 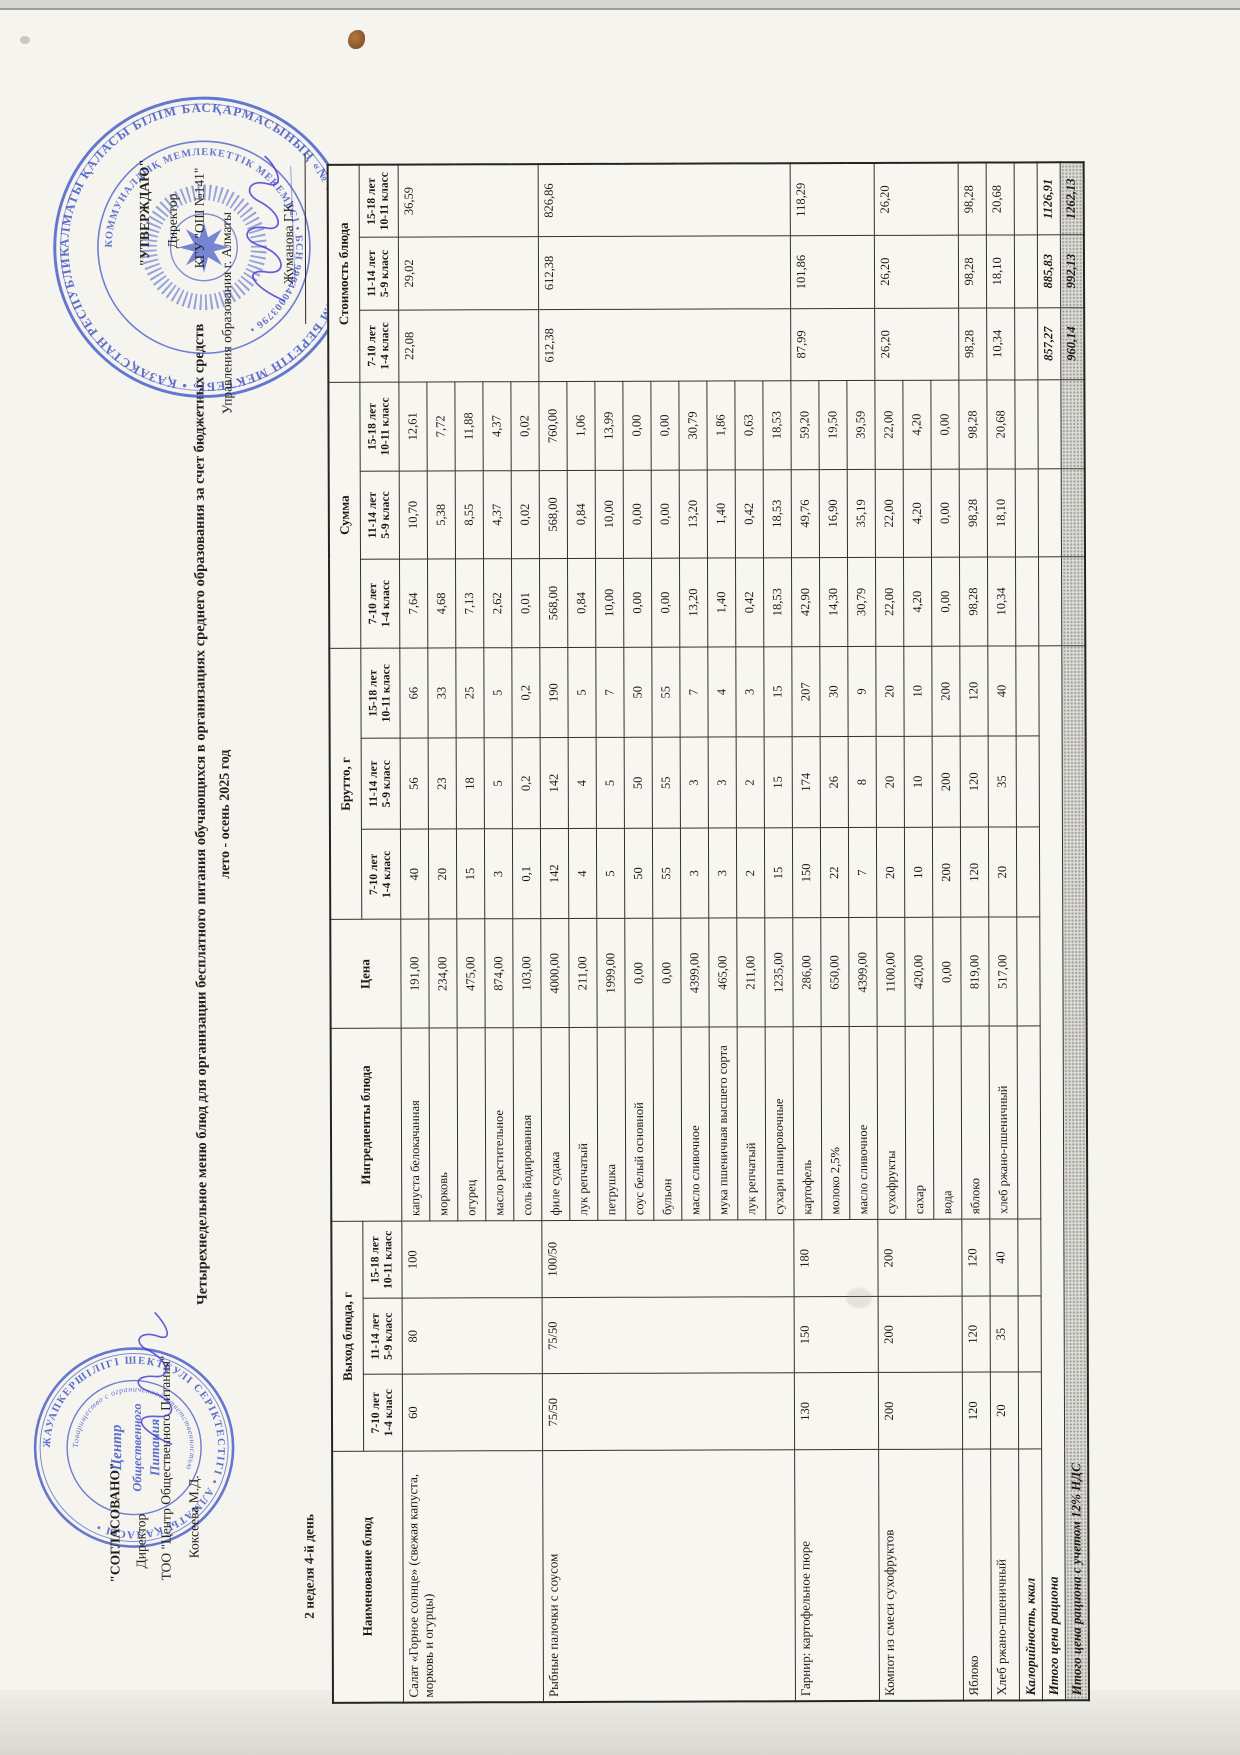 What do you see at coordinates (385, 515) in the screenshot?
I see `age-line2: 5-9 класс` at bounding box center [385, 515].